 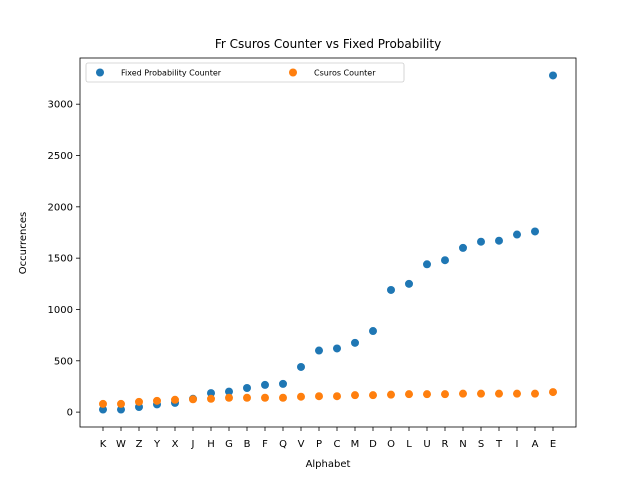 I want to click on x-axis-label: Alphabet, so click(x=328, y=464).